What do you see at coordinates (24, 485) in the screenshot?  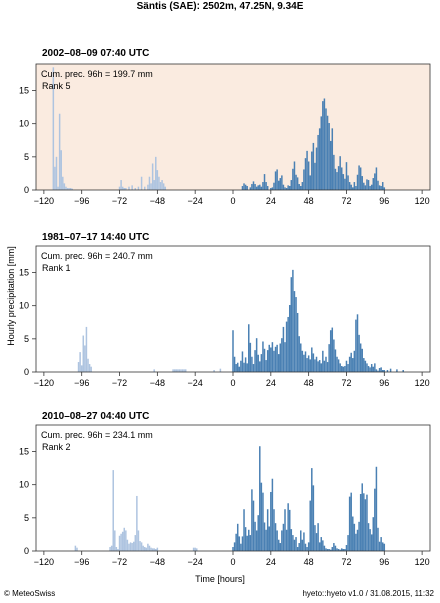 I see `panel-3-y-tick-label: 10` at bounding box center [24, 485].